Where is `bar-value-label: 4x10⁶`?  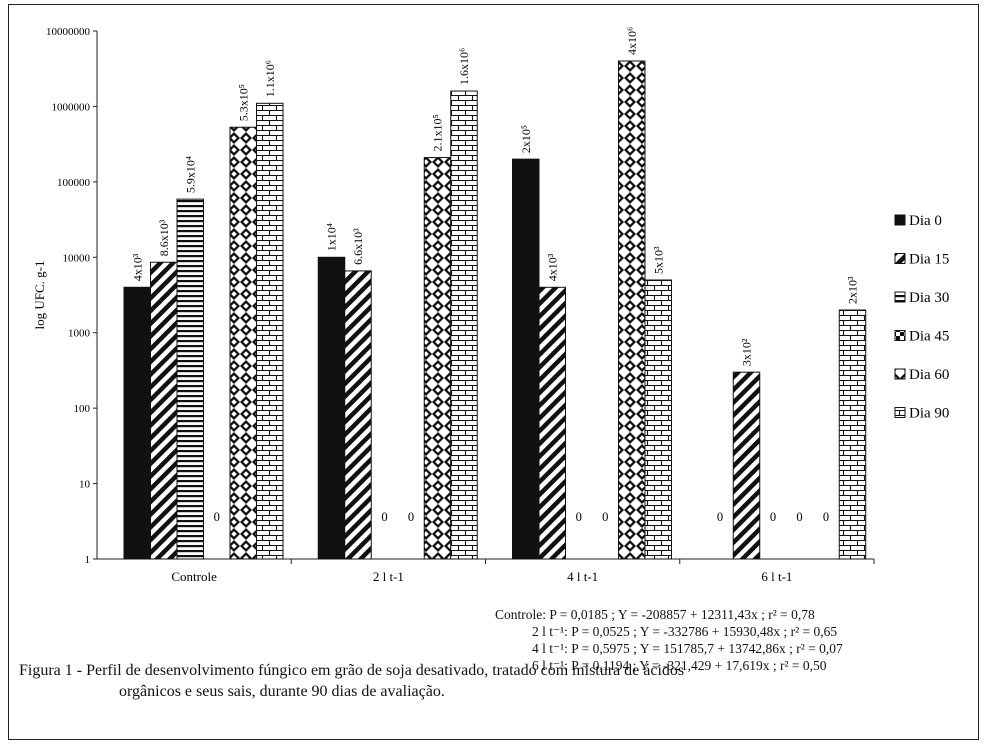
bar-value-label: 4x10⁶ is located at coordinates (632, 41).